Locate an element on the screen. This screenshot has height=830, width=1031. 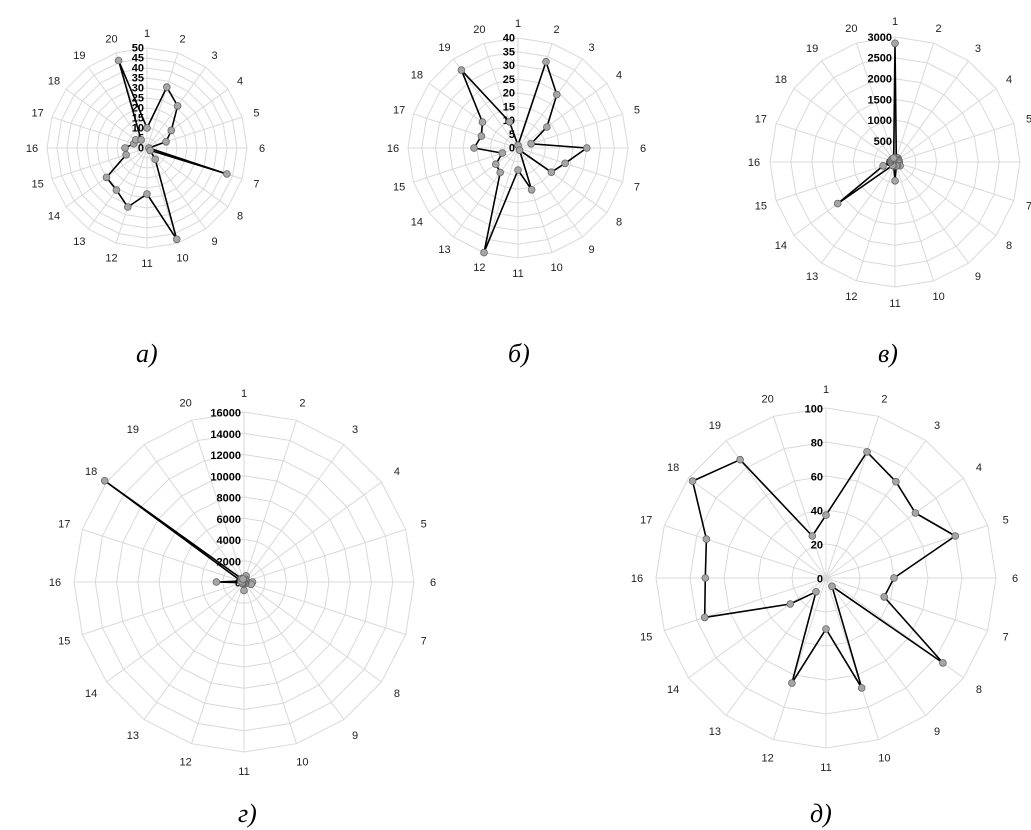
radial-tick-label: 12000 is located at coordinates (225, 456).